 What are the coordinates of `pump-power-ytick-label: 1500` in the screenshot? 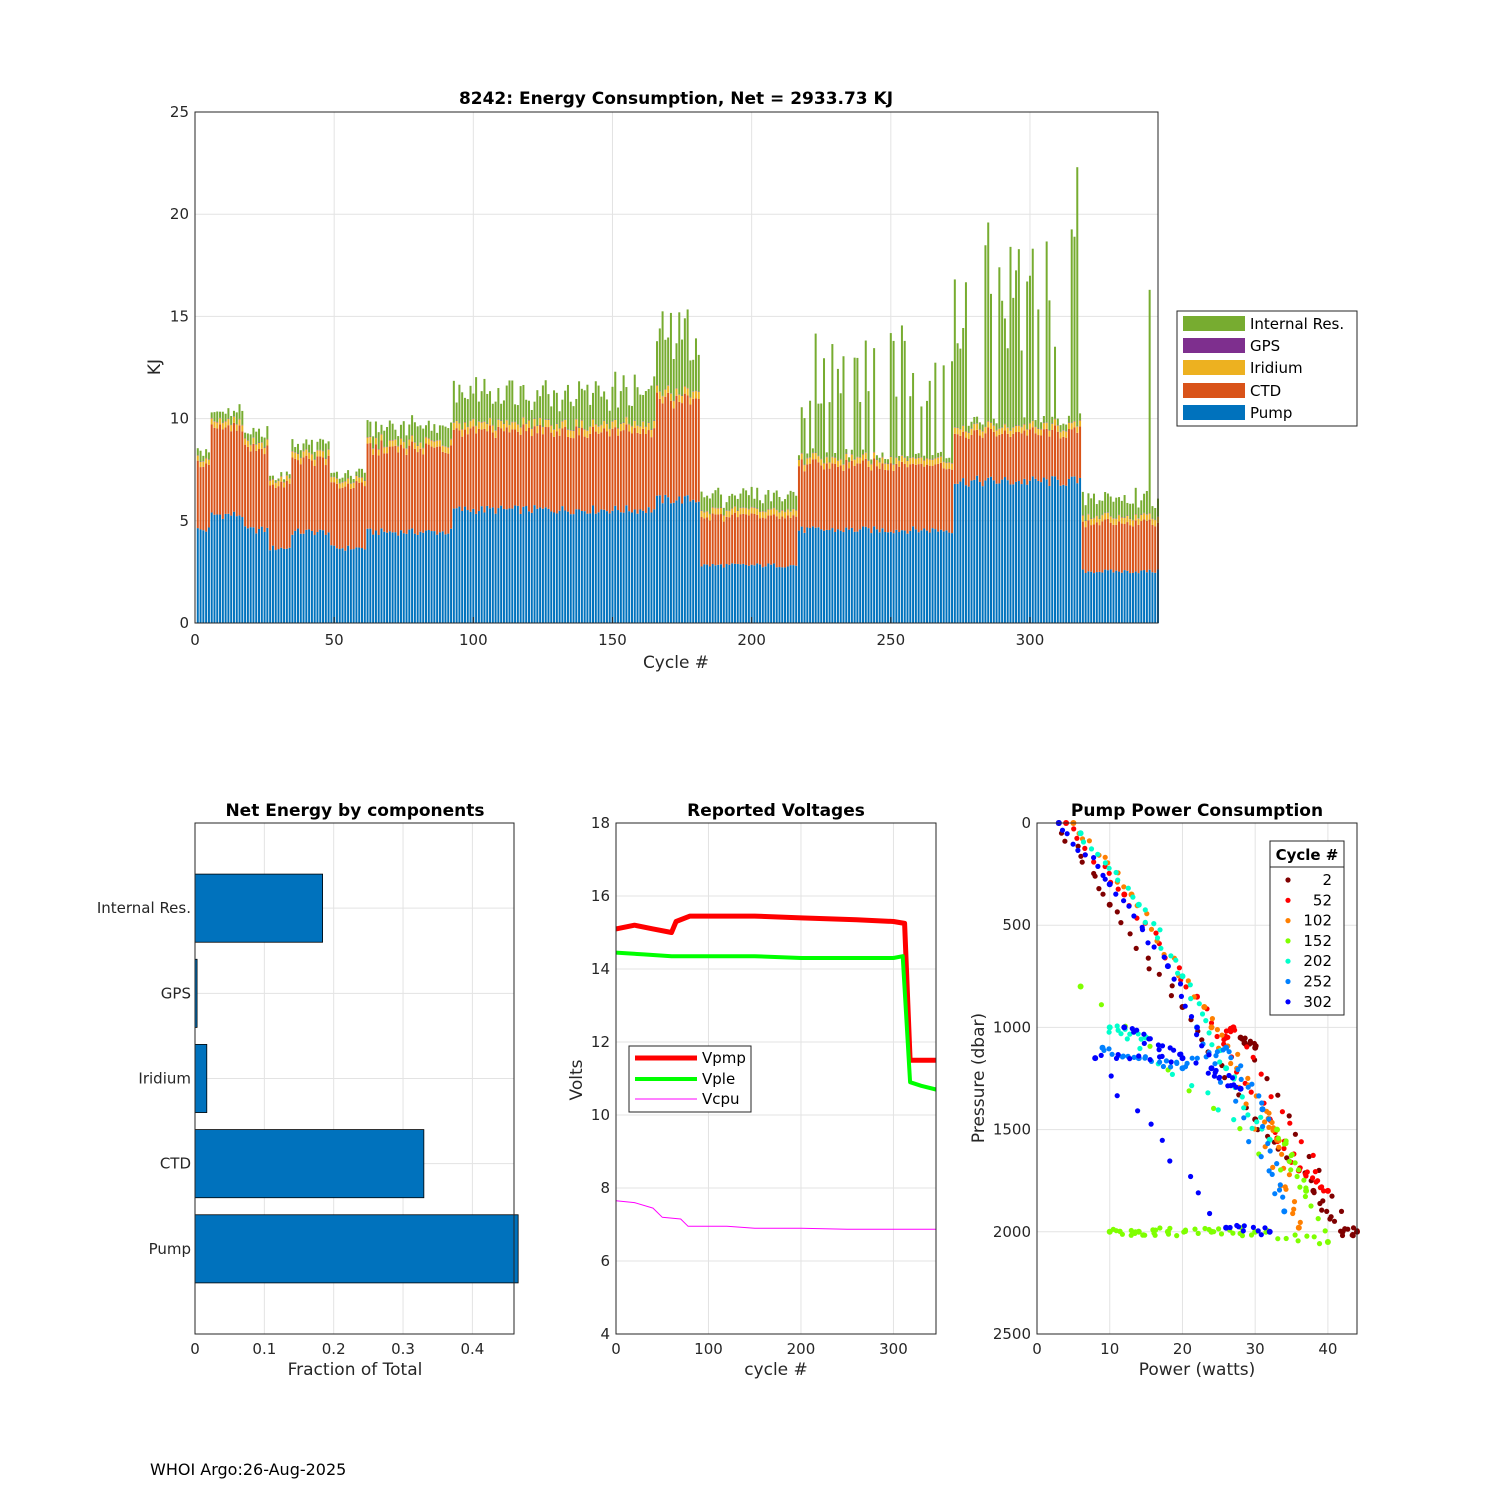 It's located at (1012, 1130).